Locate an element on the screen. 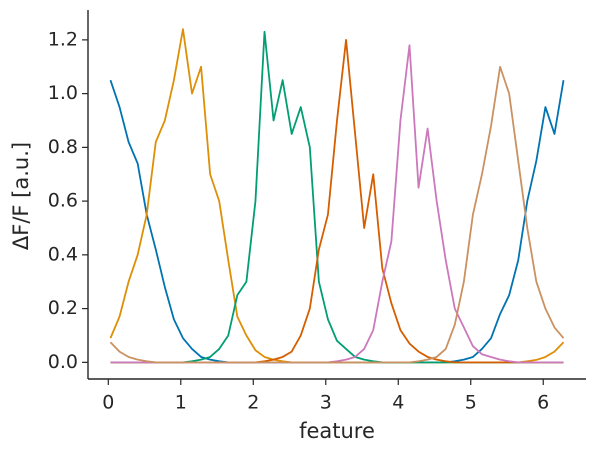  y-axis-label: ΔF/F [a.u.] is located at coordinates (21, 196).